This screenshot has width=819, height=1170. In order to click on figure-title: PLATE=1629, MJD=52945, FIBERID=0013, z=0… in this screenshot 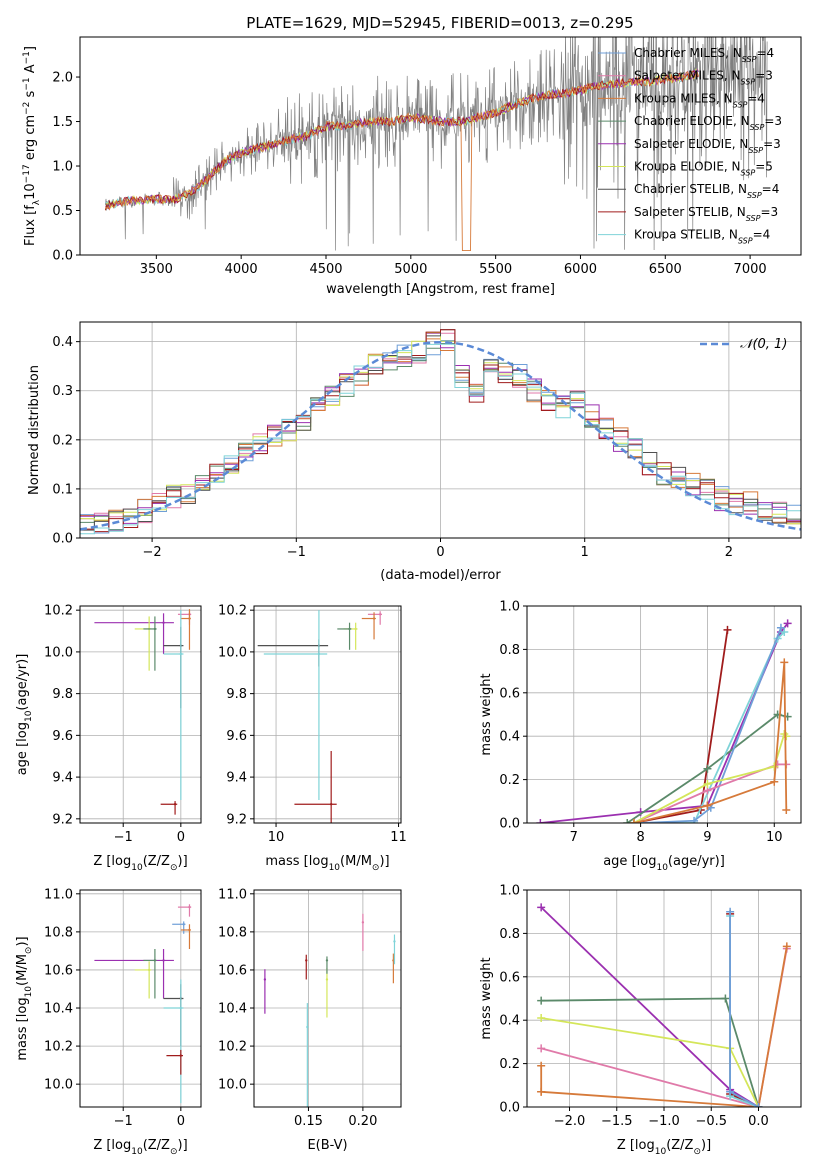, I will do `click(439, 23)`.